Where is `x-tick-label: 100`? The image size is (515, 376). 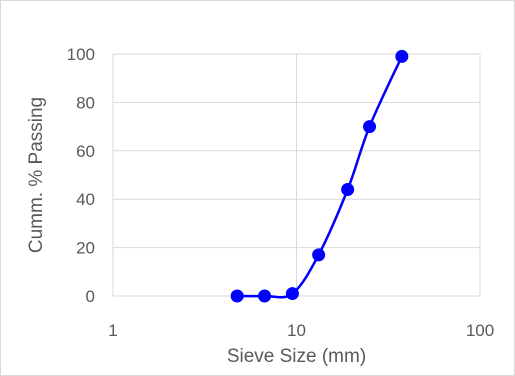 x-tick-label: 100 is located at coordinates (480, 330).